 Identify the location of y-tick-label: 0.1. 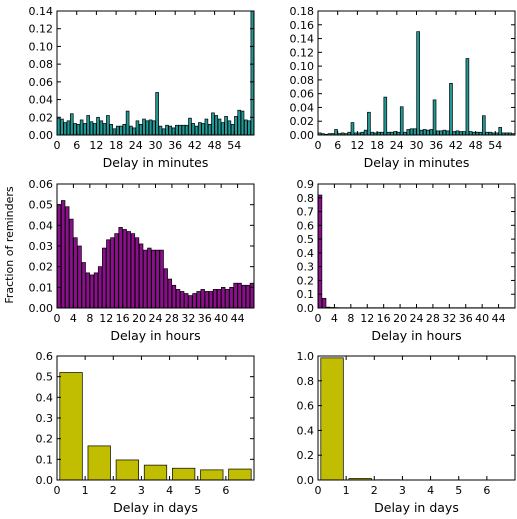
(306, 294).